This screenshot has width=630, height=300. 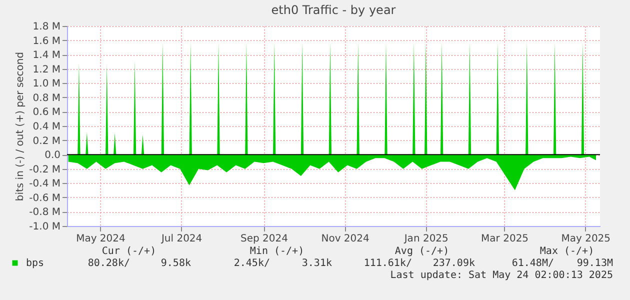 What do you see at coordinates (44, 227) in the screenshot?
I see `y-tick-label: -1.0 M` at bounding box center [44, 227].